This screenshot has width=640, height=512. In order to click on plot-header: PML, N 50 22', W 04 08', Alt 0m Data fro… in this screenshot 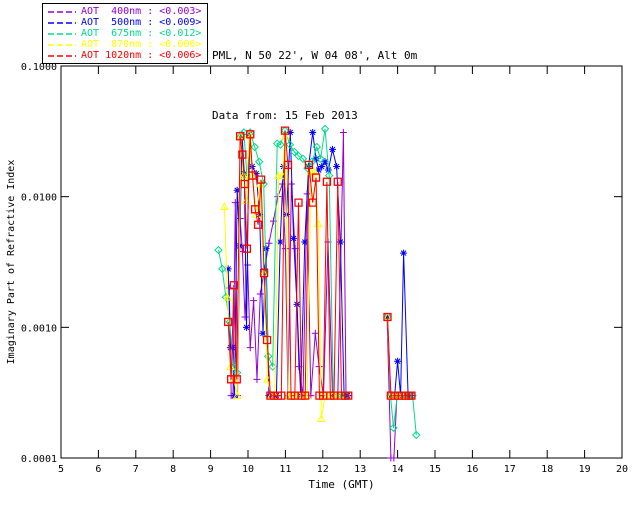, I will do `click(314, 86)`.